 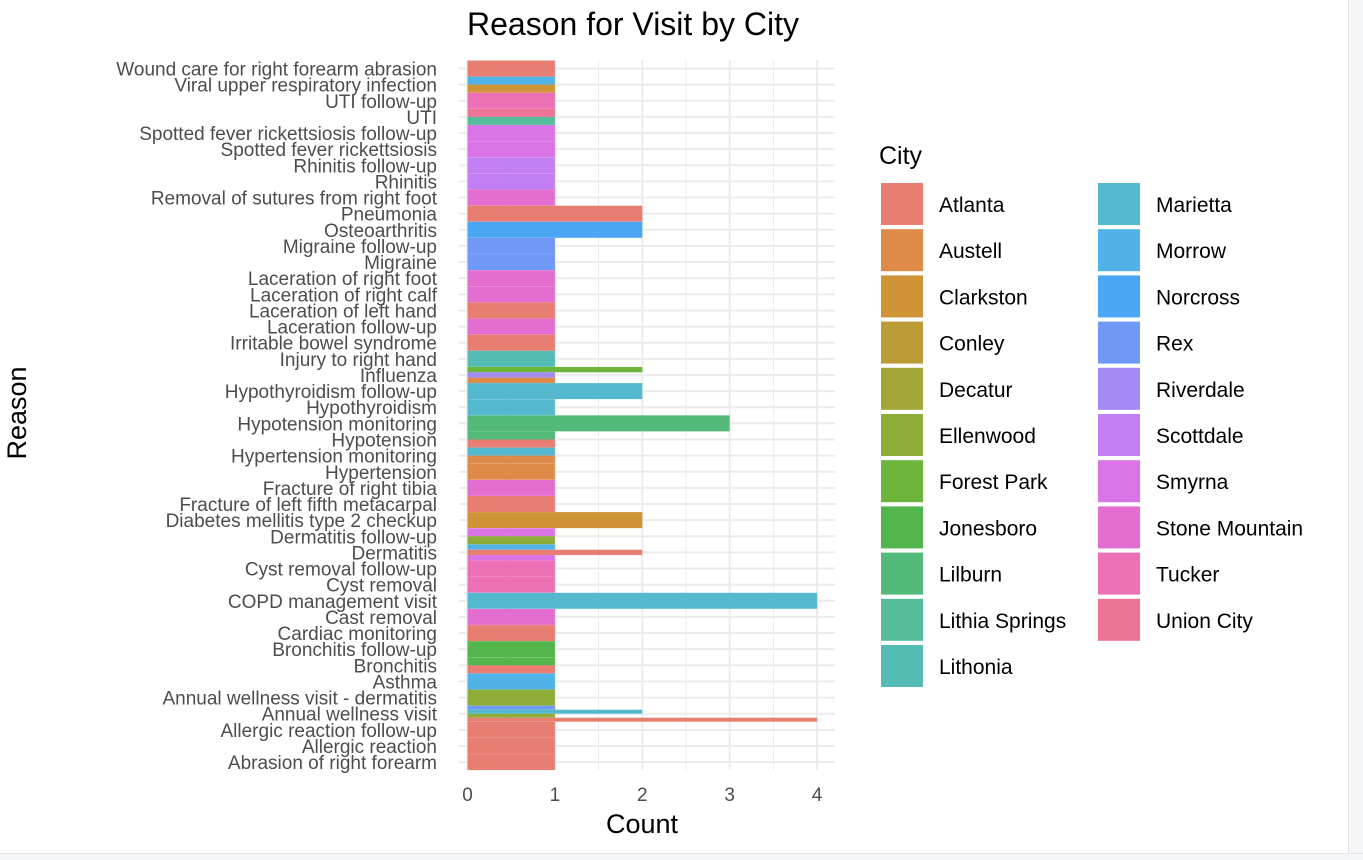 I want to click on bar-annual-wellness-visit-ellenwood, so click(x=511, y=715).